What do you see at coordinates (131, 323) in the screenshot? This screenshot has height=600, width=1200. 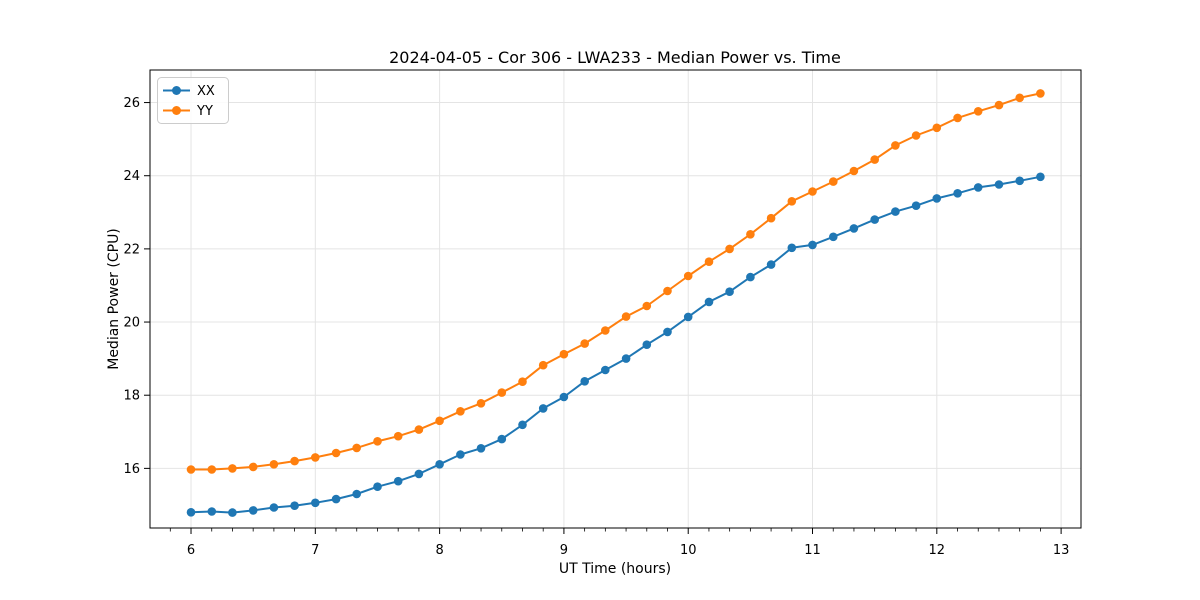 I see `y-tick-label: 20` at bounding box center [131, 323].